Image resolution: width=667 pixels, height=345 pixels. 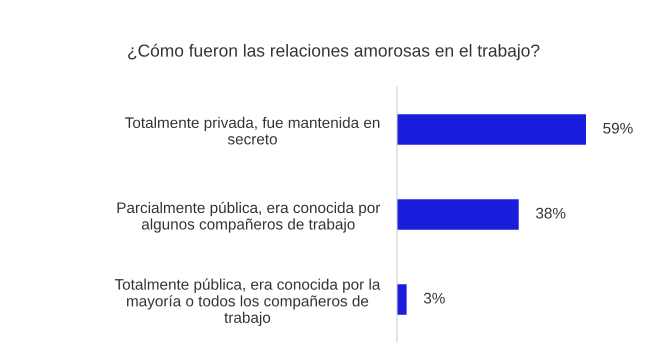 What do you see at coordinates (551, 213) in the screenshot?
I see `data-label: 38%` at bounding box center [551, 213].